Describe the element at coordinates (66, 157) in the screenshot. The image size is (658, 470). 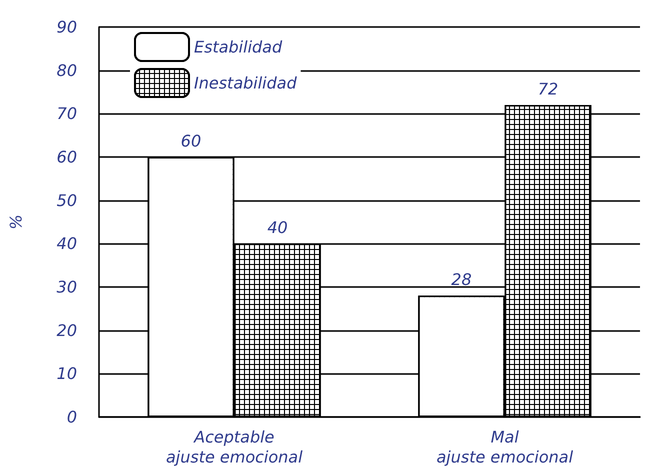
I see `y-tick-label: 60` at that location.